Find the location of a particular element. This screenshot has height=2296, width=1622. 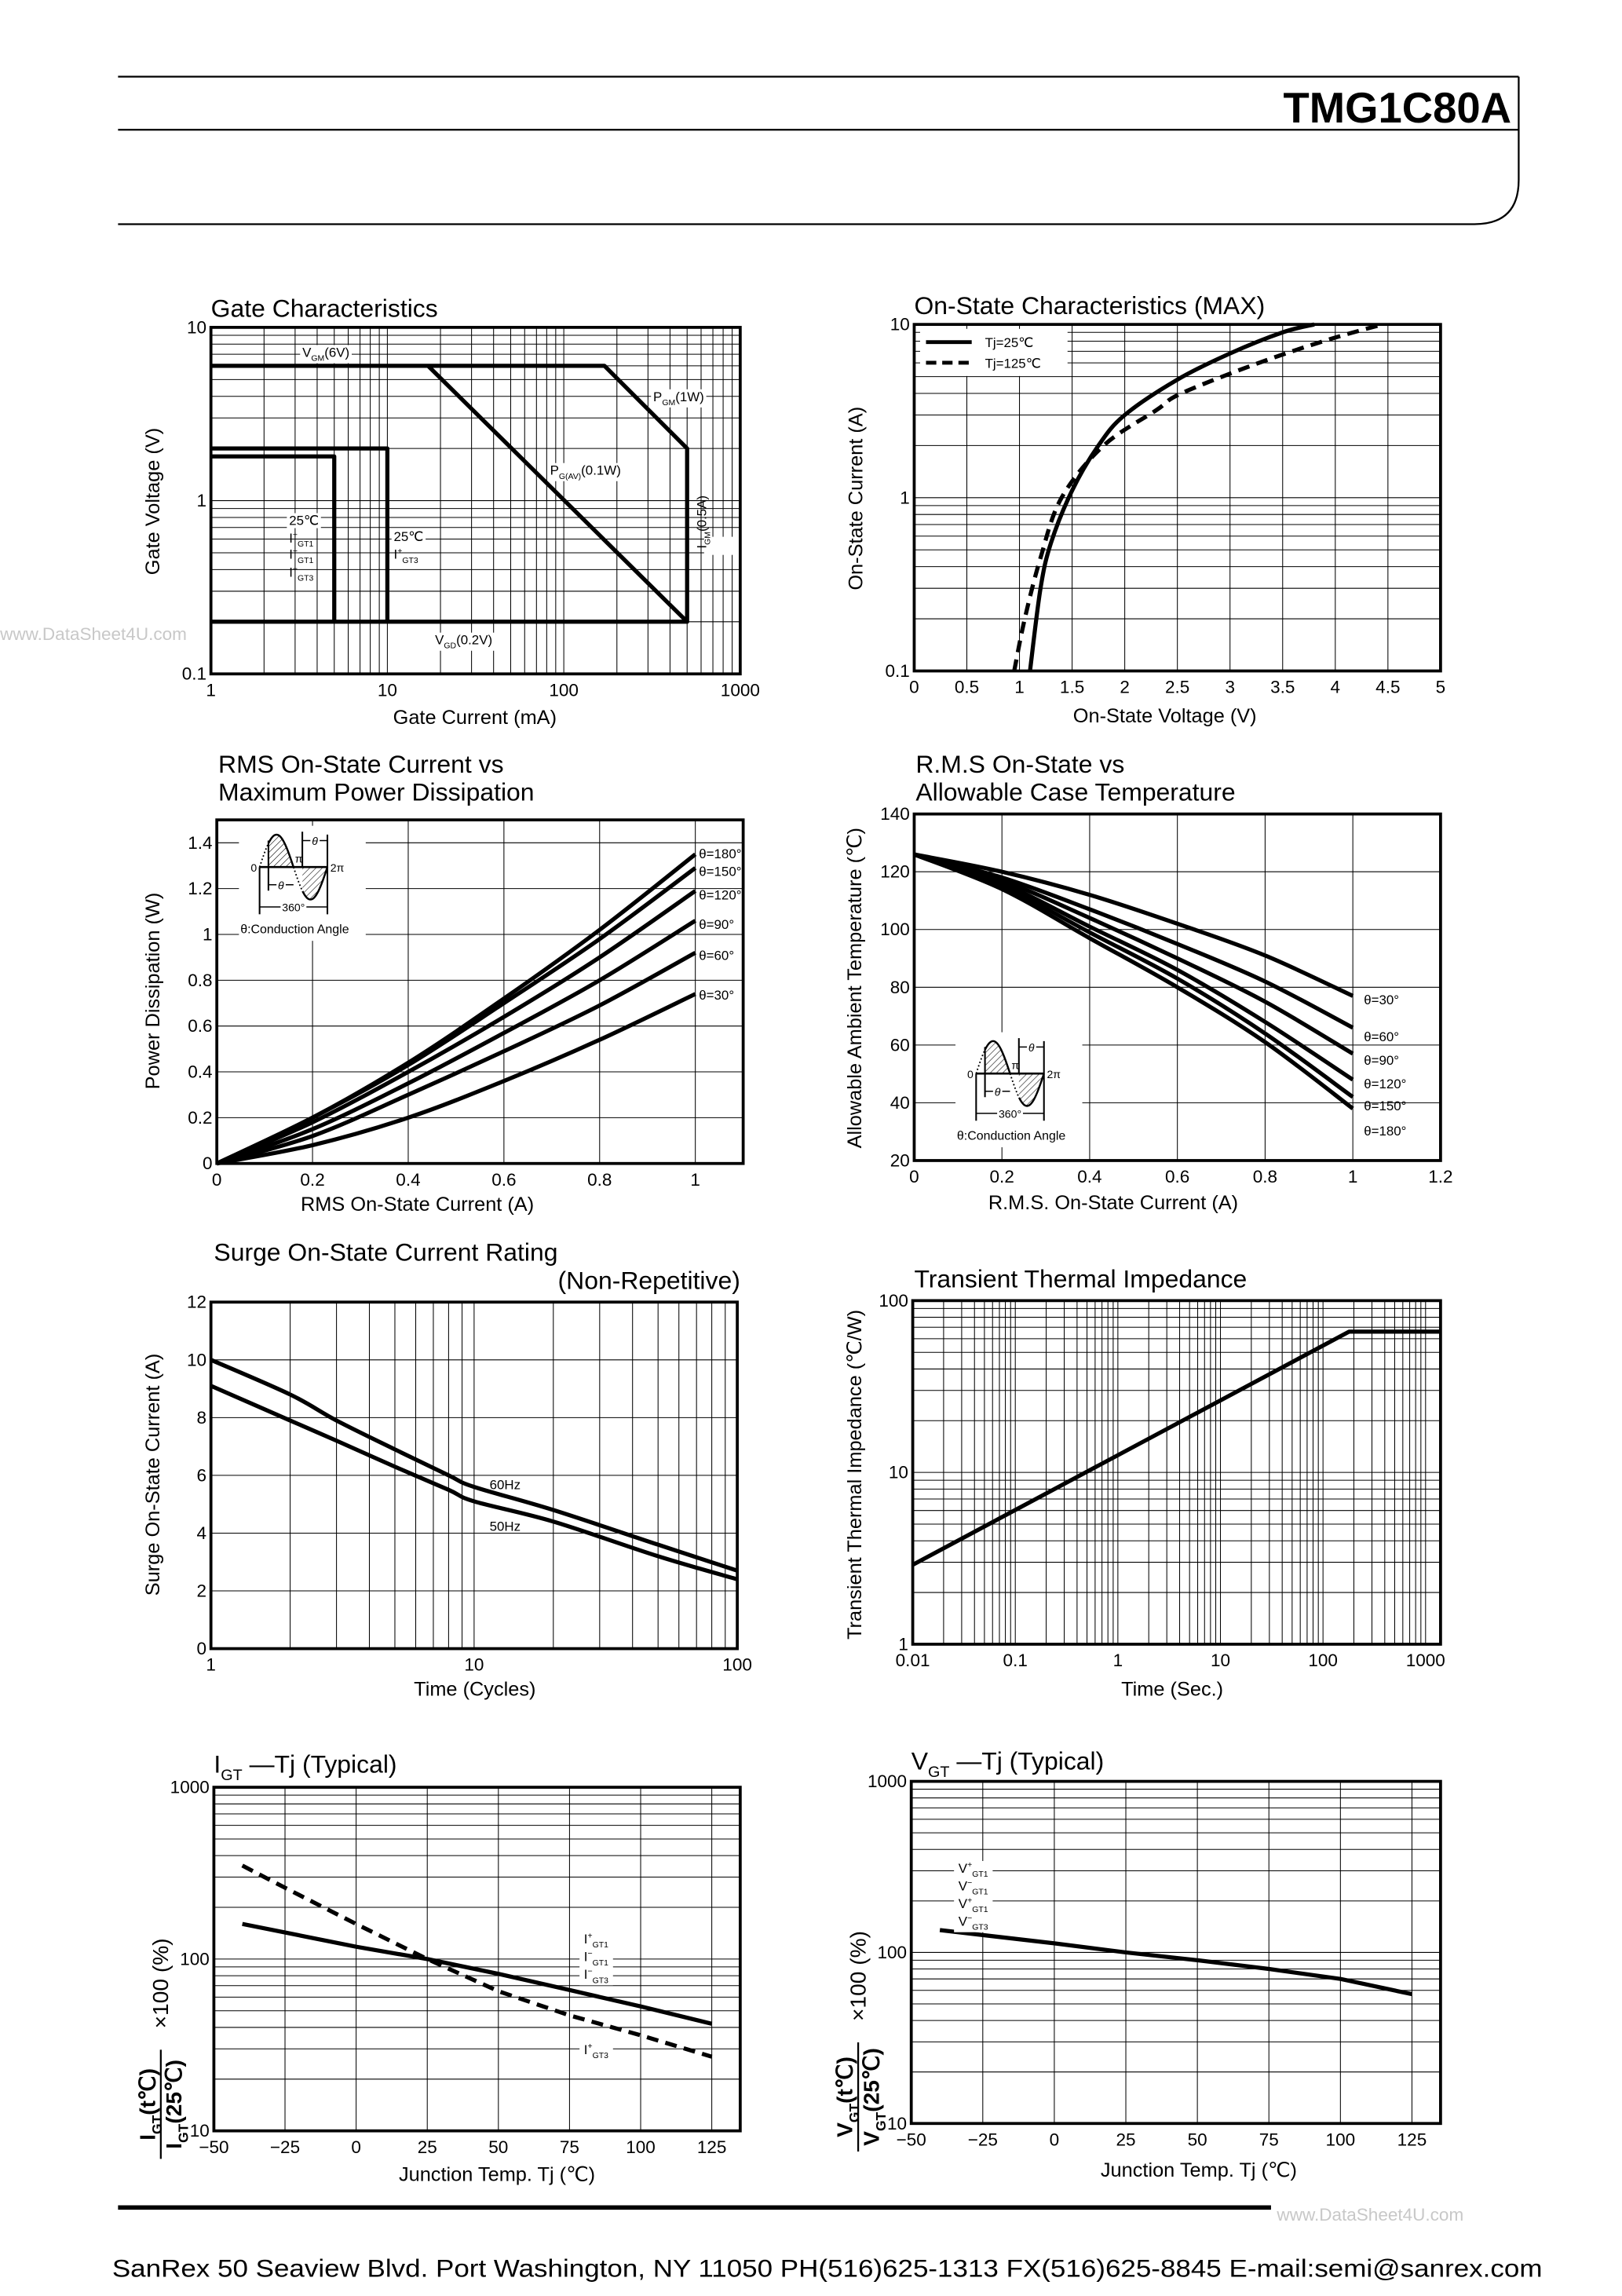

y-label-denominator: VGT(25℃) is located at coordinates (874, 2097).